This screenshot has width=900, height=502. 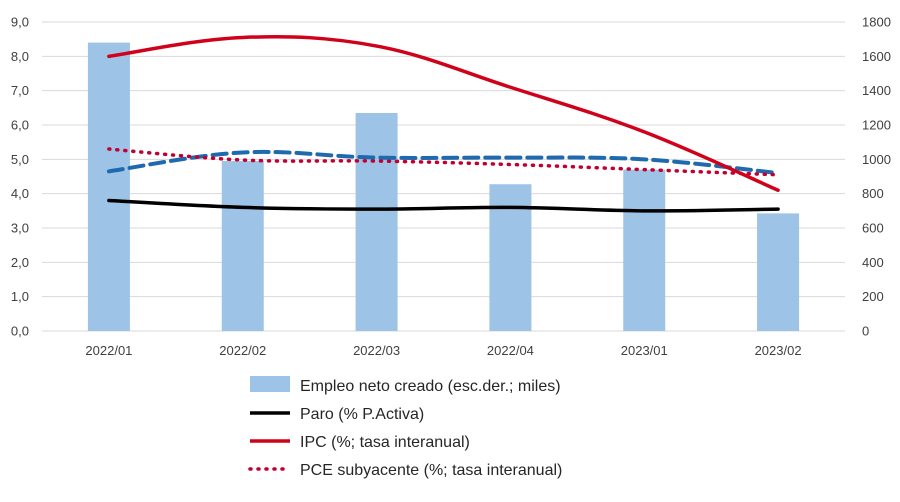 I want to click on y-right-tick-label: 1600, so click(x=876, y=56).